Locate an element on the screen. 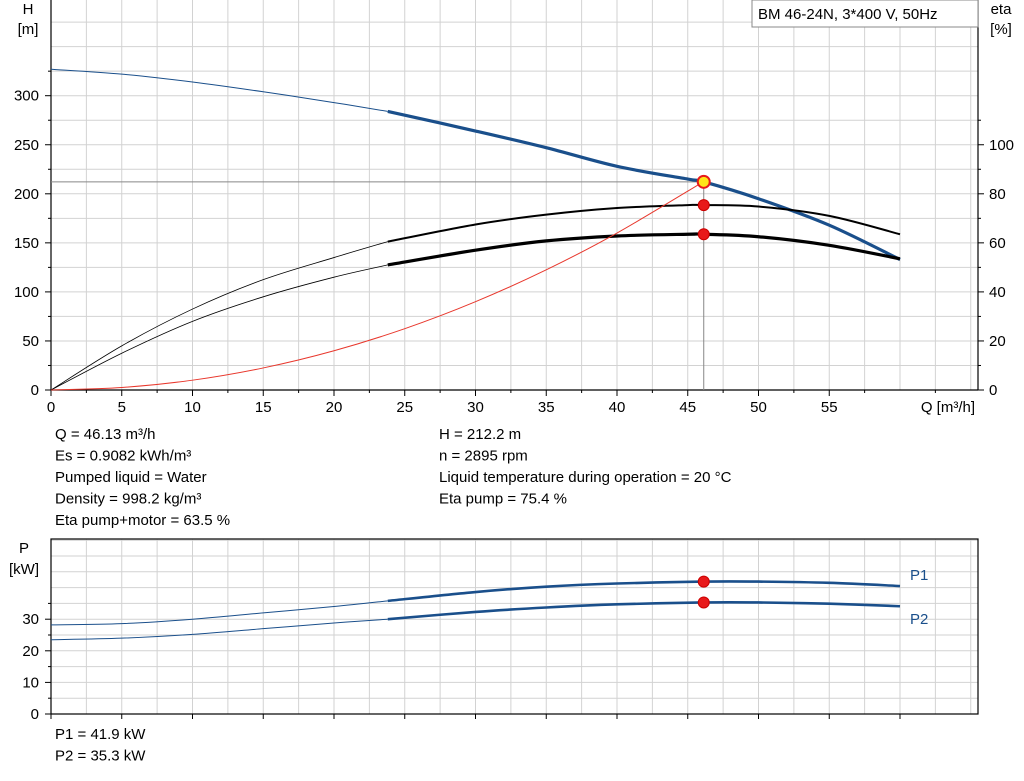  p-y-tick-label: 10 is located at coordinates (30, 682).